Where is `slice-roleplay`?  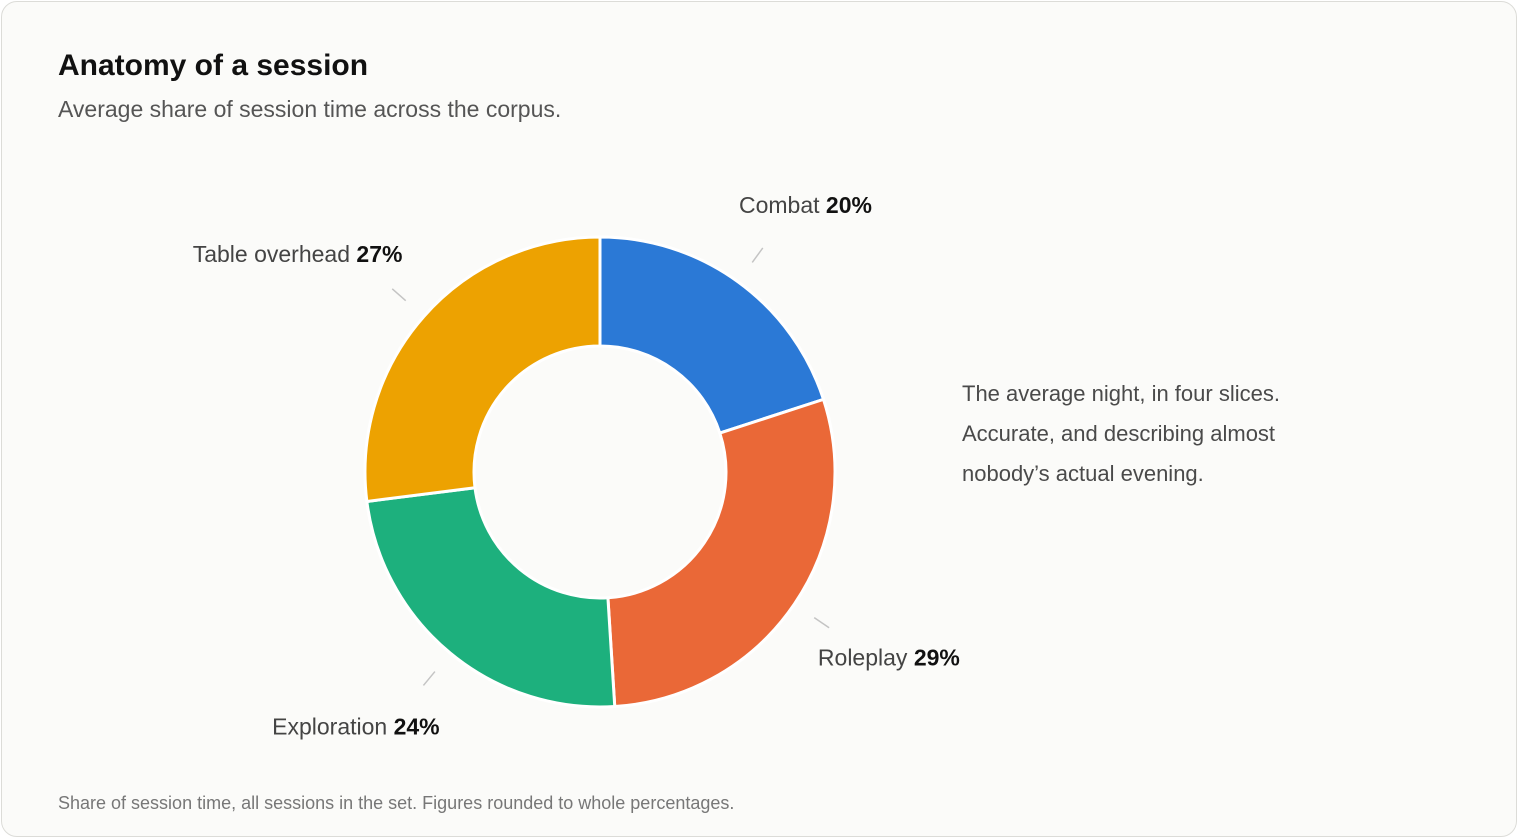
slice-roleplay is located at coordinates (721, 553).